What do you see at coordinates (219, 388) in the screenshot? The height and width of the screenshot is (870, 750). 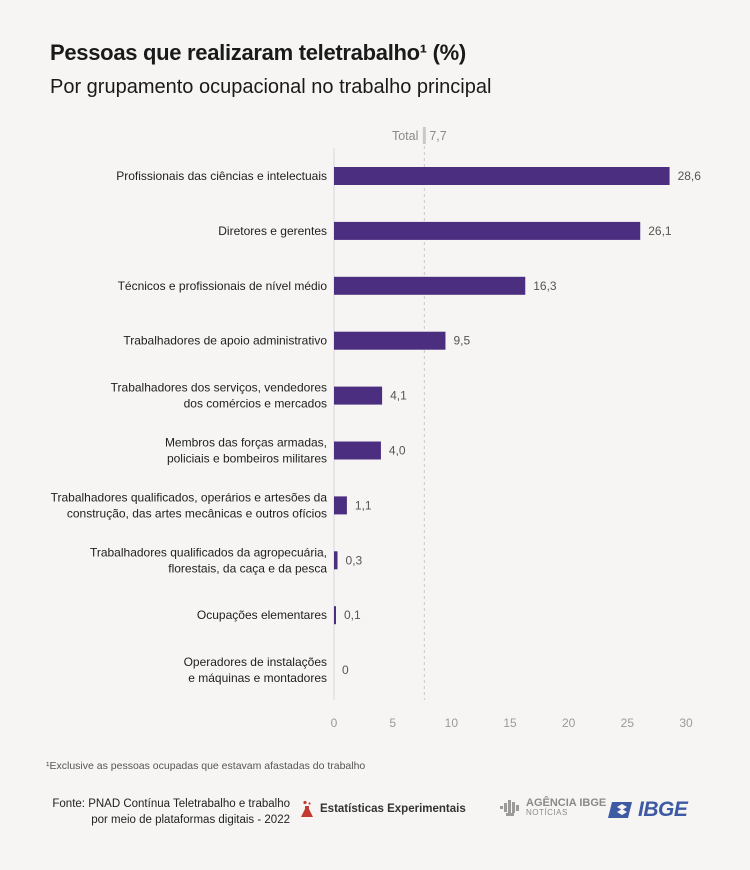 I see `category-label: Trabalhadores dos serviços, vendedores` at bounding box center [219, 388].